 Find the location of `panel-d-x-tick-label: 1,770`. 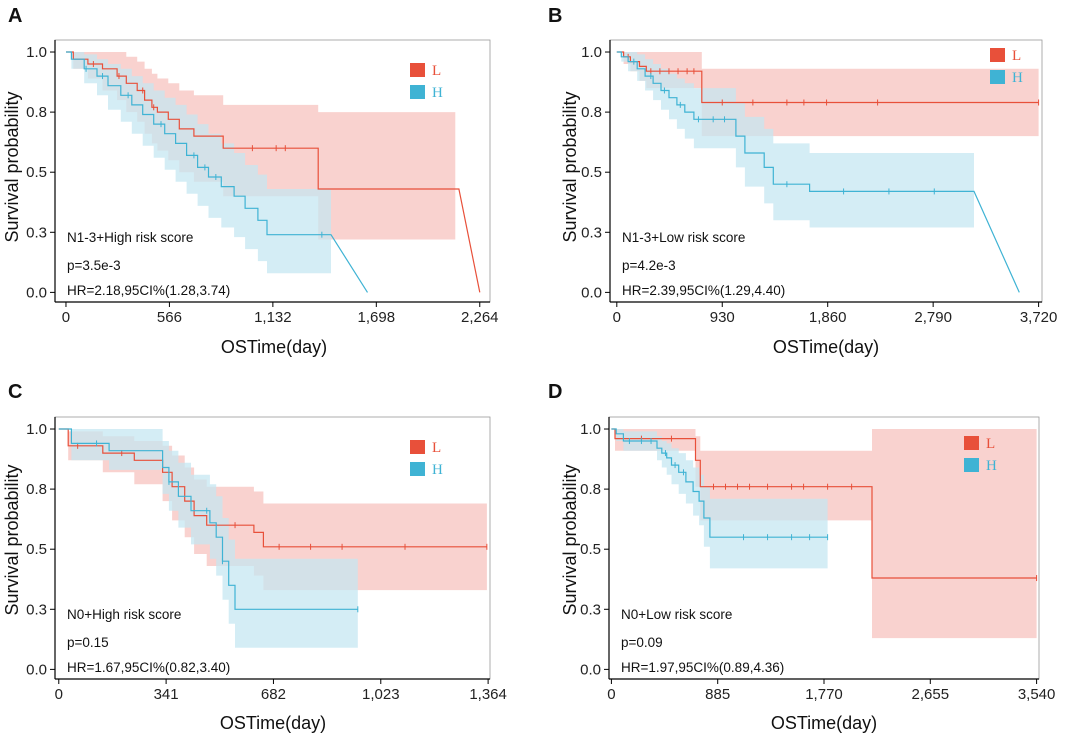

panel-d-x-tick-label: 1,770 is located at coordinates (824, 694).